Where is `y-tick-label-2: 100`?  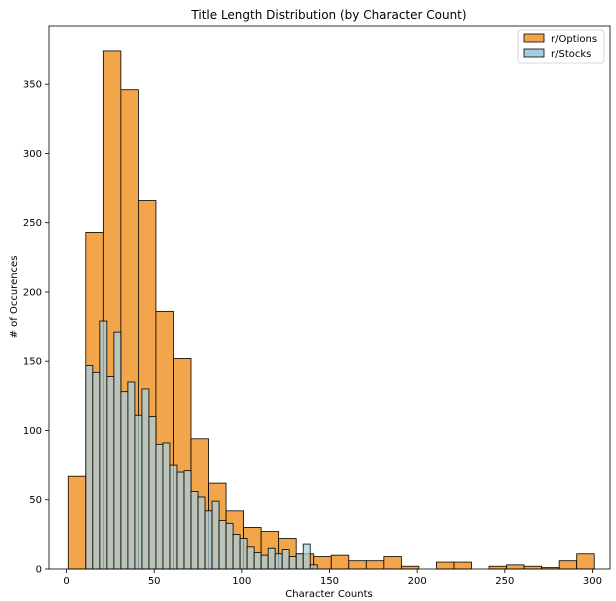
y-tick-label-2: 100 is located at coordinates (32, 431).